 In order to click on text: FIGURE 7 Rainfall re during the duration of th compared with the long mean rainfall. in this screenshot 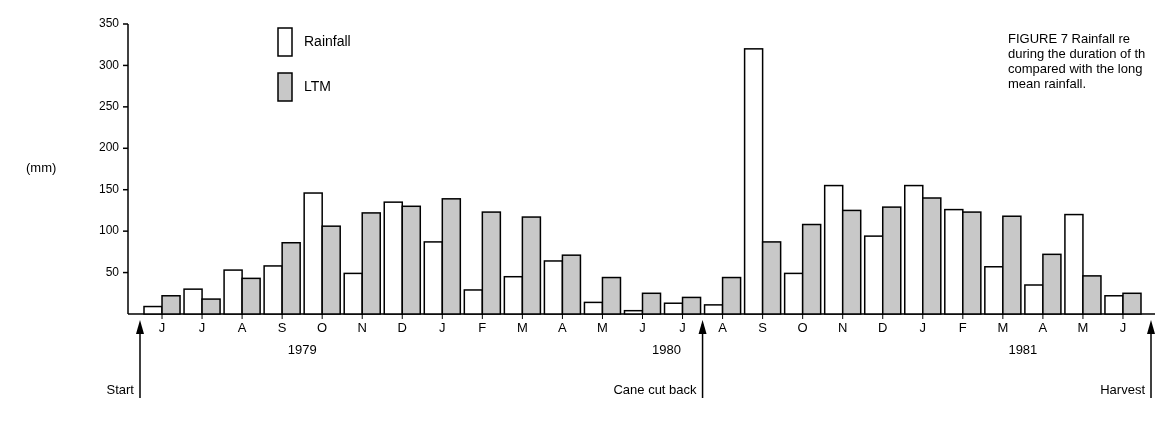, I will do `click(1077, 61)`.